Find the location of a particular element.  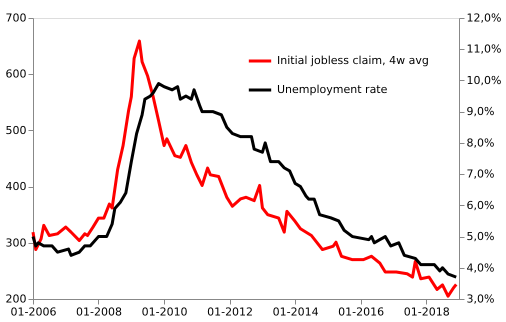

x-tick-label: 01-2008 is located at coordinates (99, 312).